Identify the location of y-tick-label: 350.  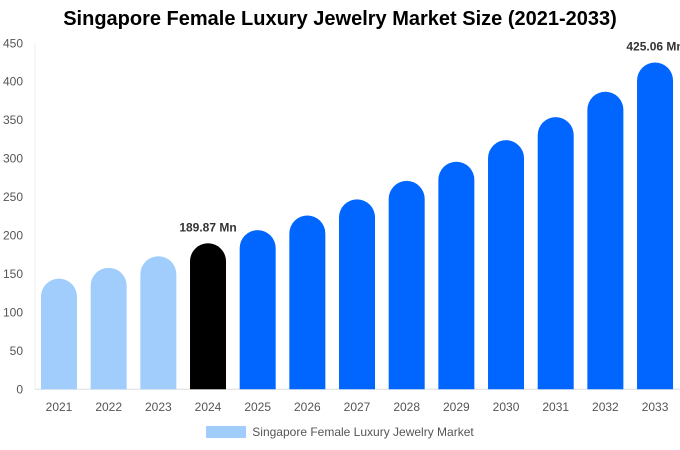
(13, 120).